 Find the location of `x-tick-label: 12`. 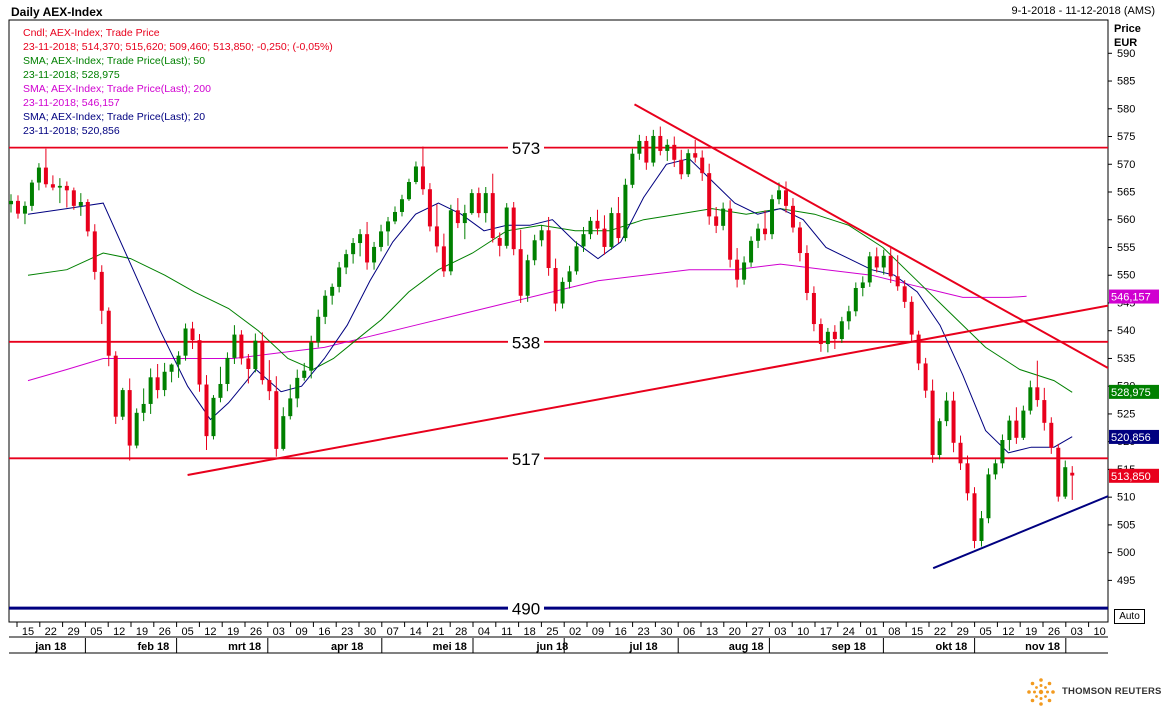

x-tick-label: 12 is located at coordinates (210, 632).